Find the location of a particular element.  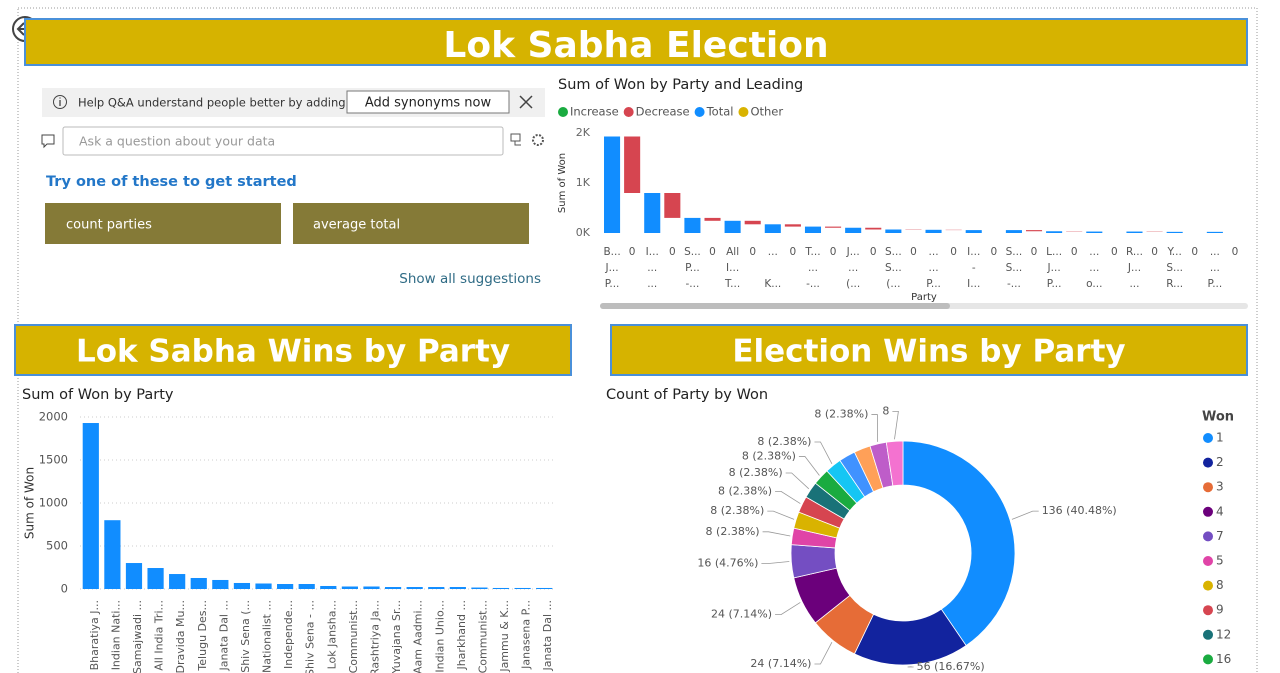

page-title: Lok Sabha Election is located at coordinates (635, 45).